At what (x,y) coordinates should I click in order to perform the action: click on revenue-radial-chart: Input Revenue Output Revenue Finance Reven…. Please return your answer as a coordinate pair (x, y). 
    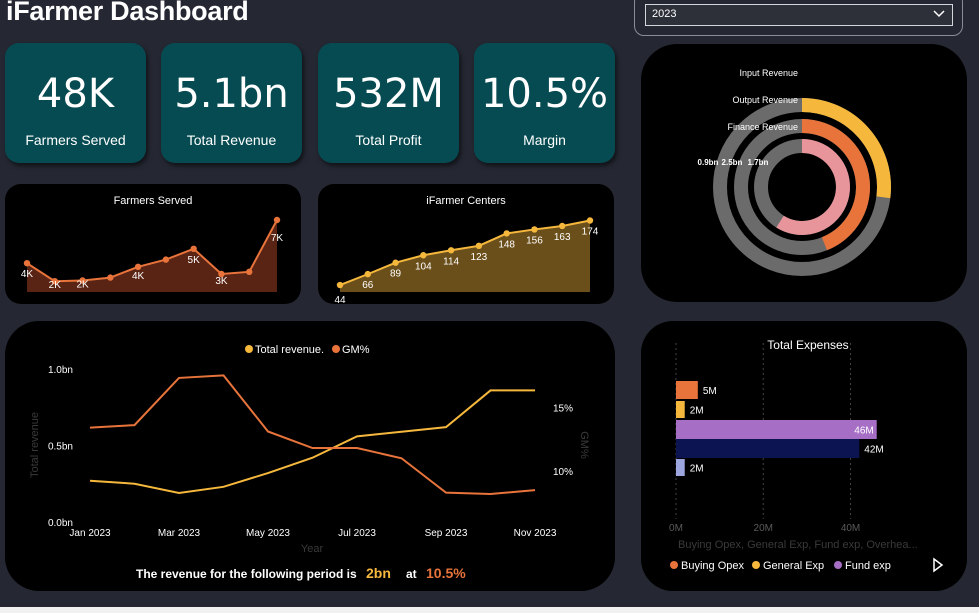
    Looking at the image, I should click on (794, 172).